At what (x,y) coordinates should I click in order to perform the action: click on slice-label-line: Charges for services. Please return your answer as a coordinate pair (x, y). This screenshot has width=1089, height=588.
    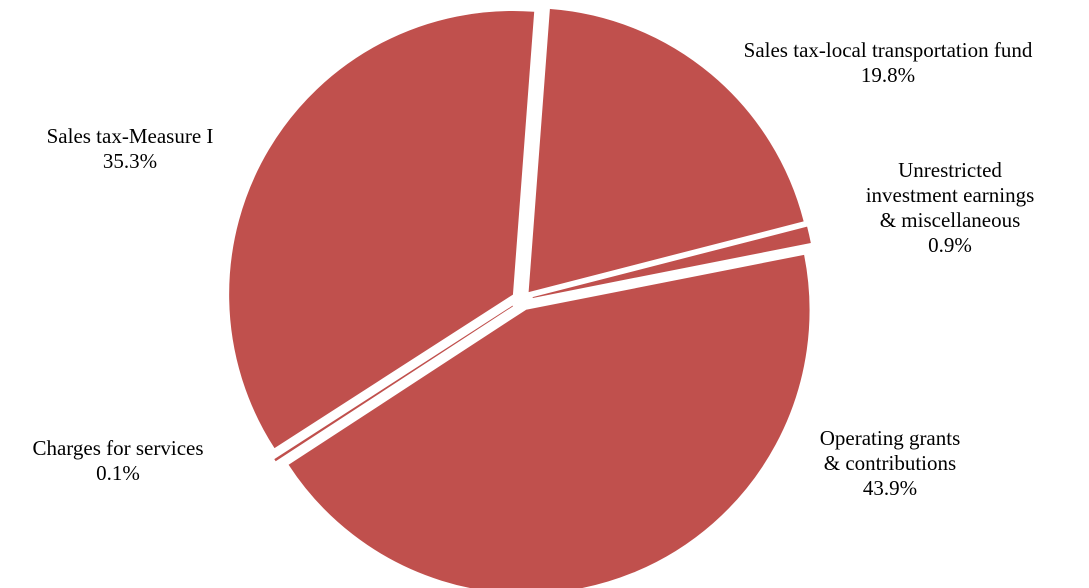
    Looking at the image, I should click on (118, 448).